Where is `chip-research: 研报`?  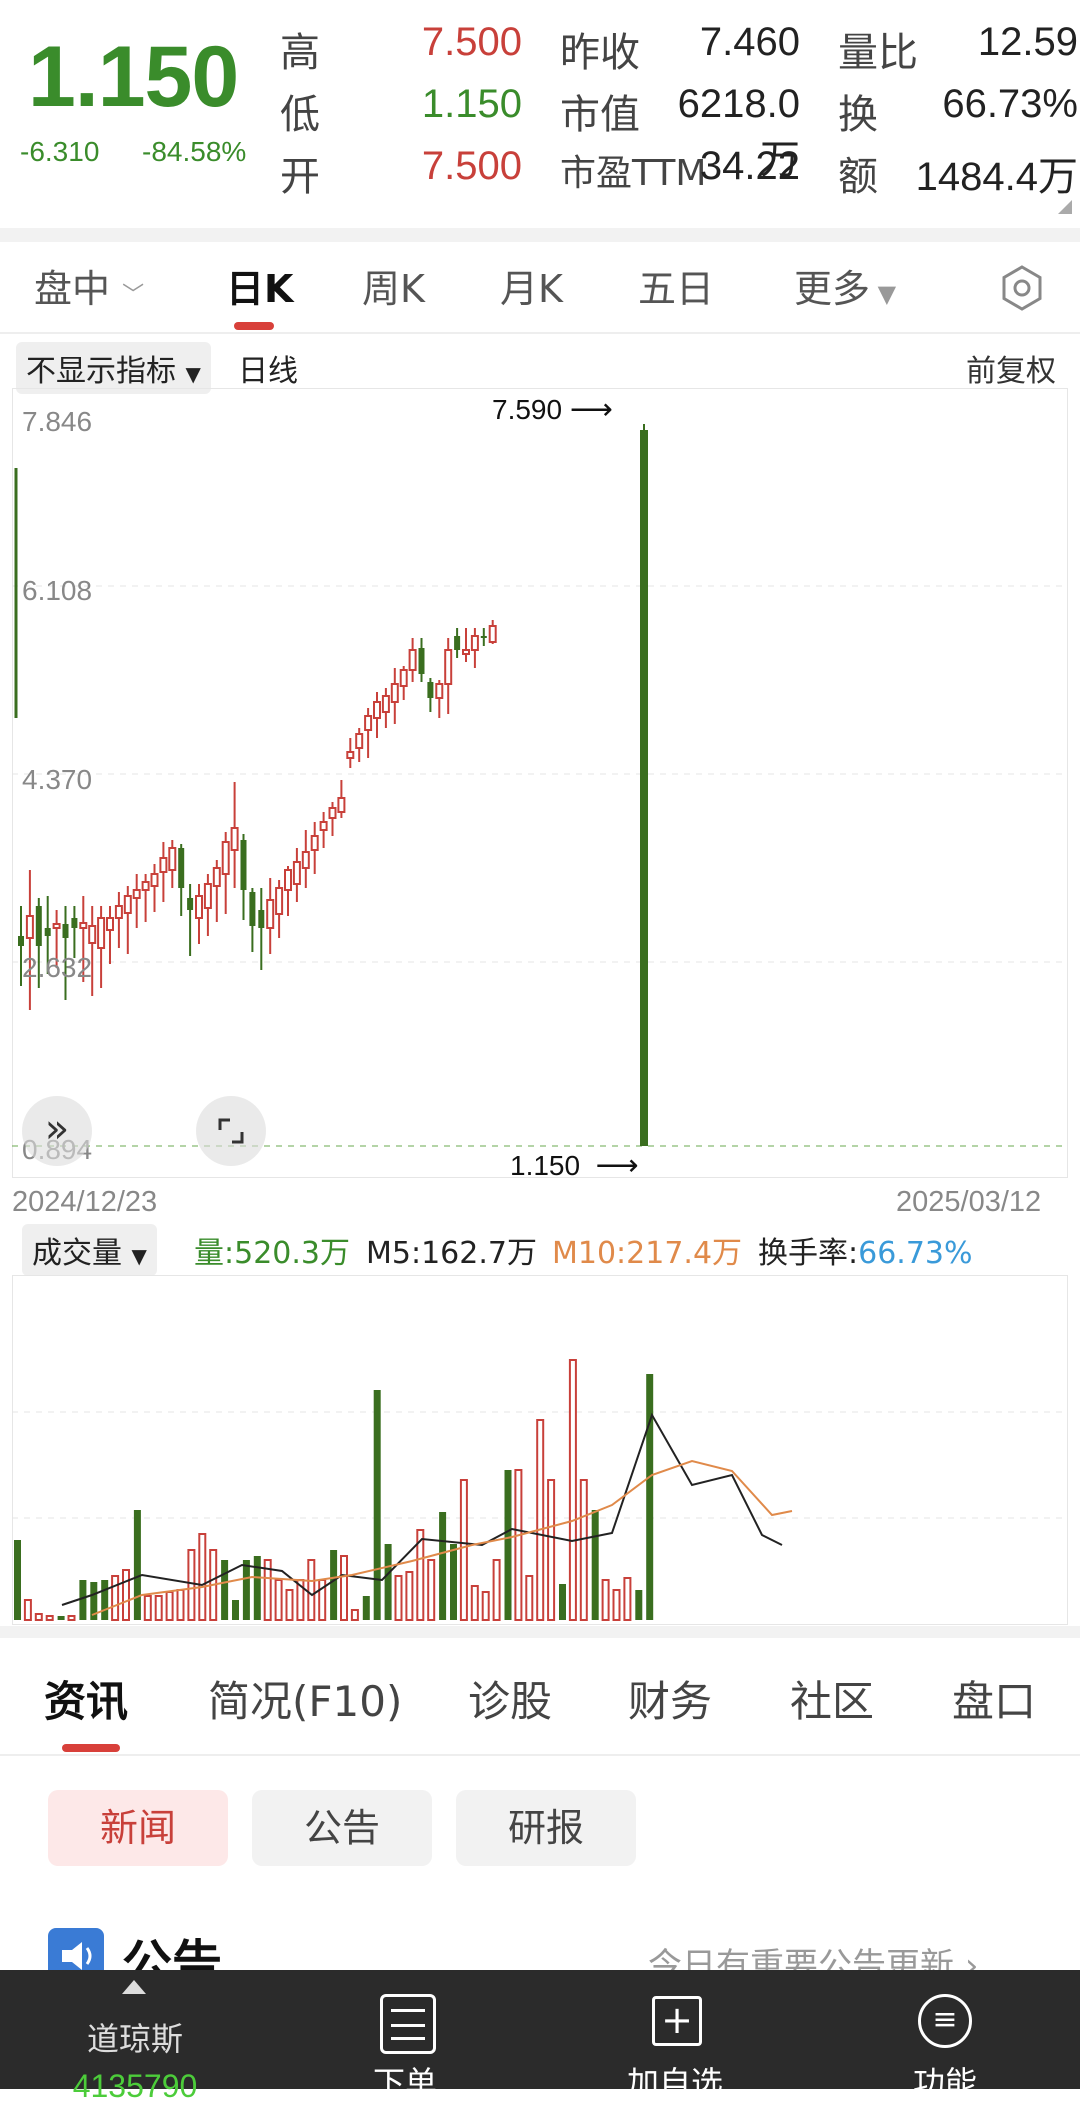
chip-research: 研报 is located at coordinates (546, 1828).